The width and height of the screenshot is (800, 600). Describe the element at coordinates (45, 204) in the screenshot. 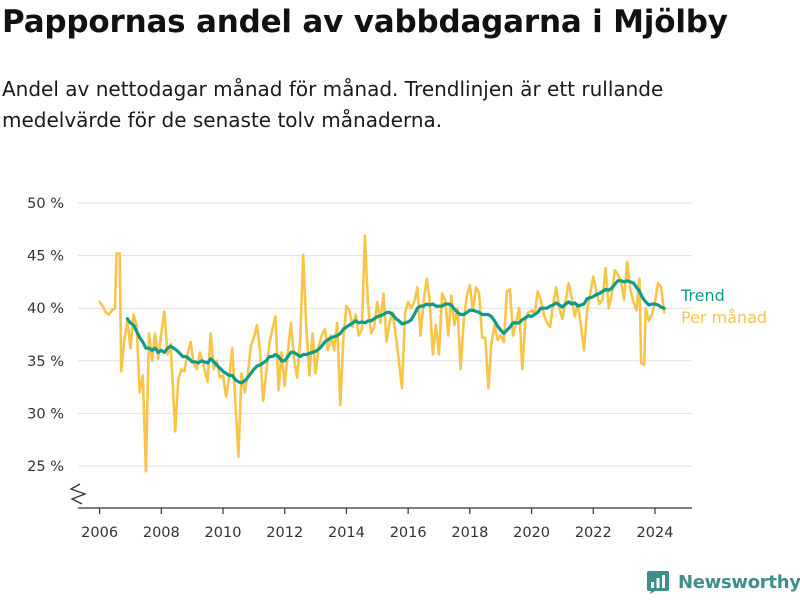

I see `y-tick-label: 50 %` at that location.